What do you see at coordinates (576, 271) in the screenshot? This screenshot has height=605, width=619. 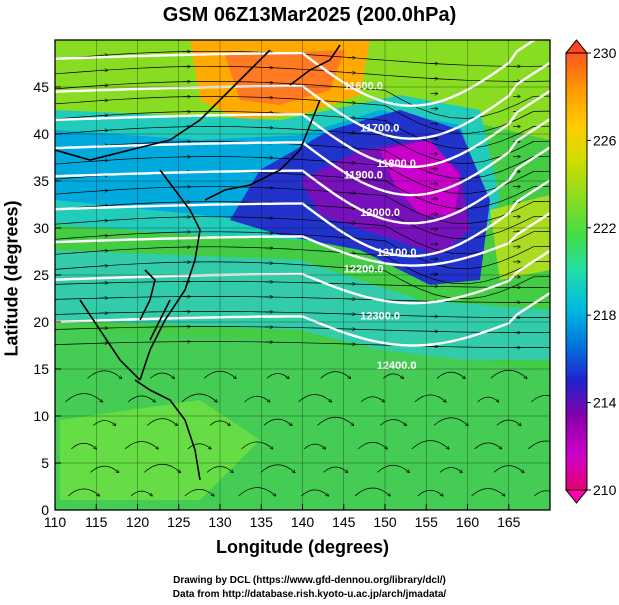 I see `colorbar-gradient` at bounding box center [576, 271].